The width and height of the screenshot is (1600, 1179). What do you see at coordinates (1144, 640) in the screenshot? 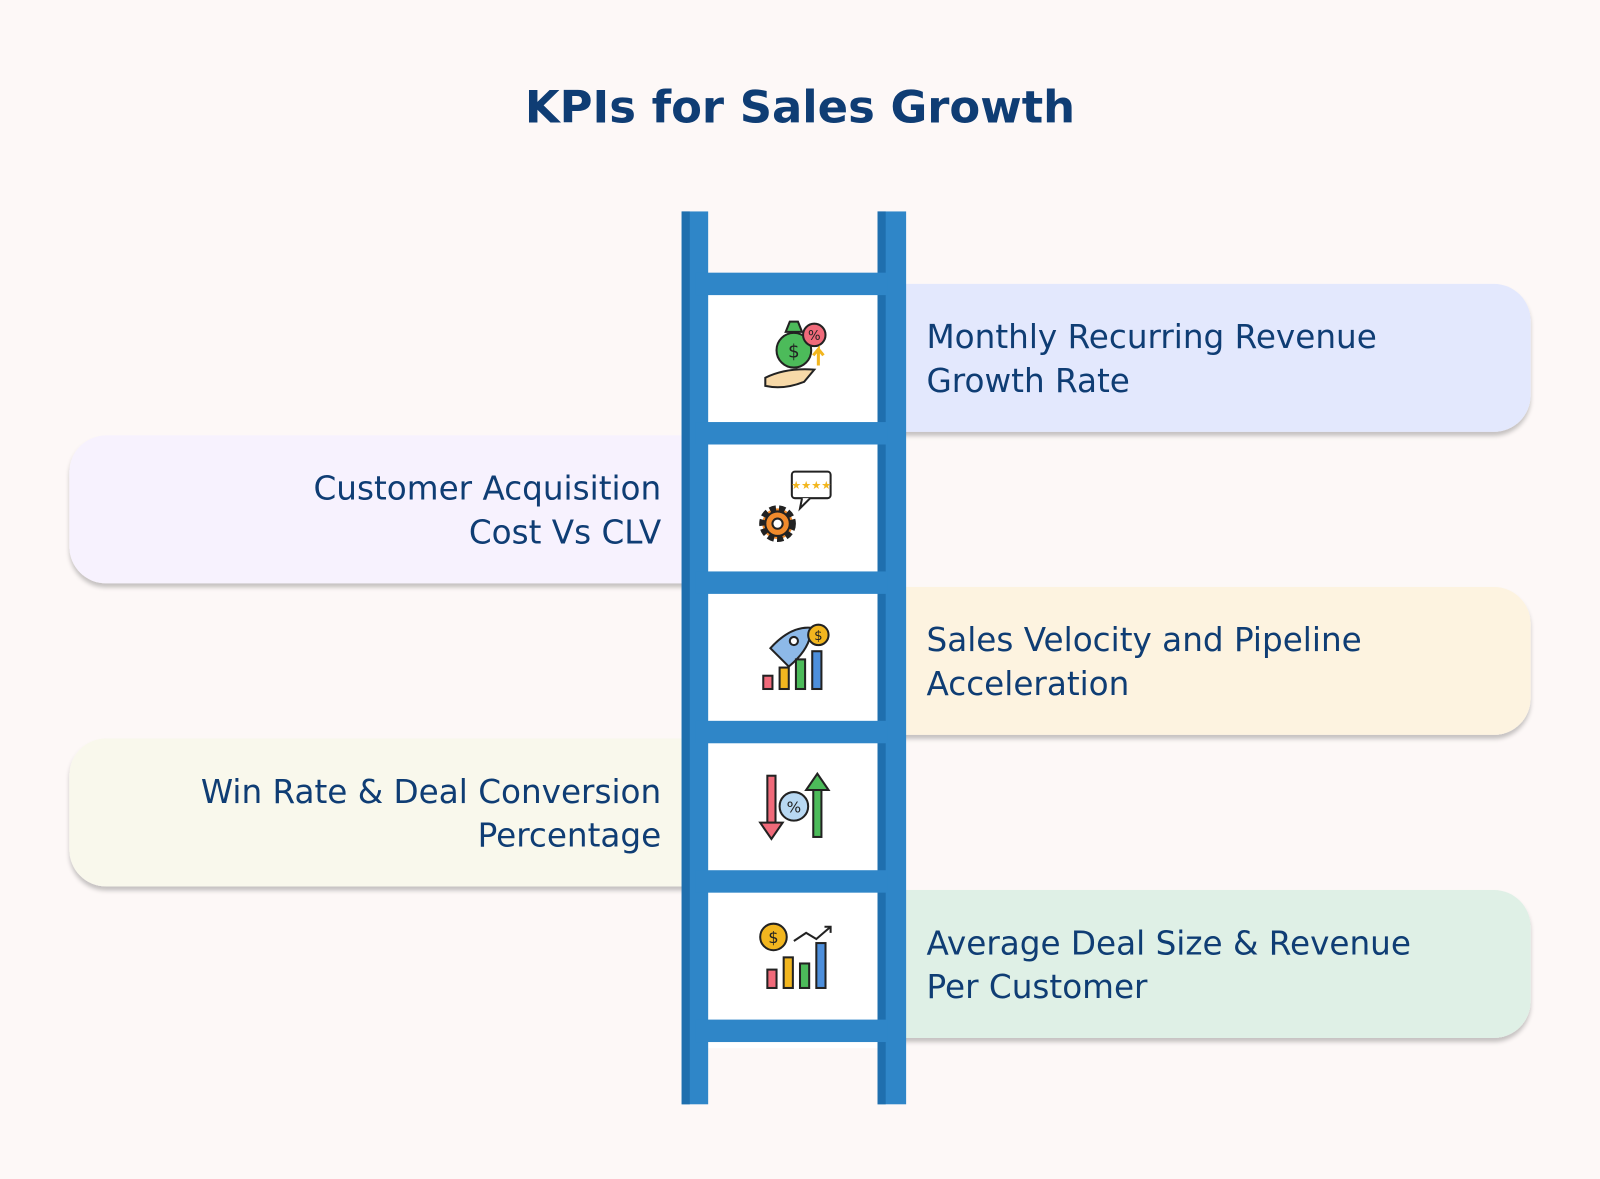
I see `card-label: Sales Velocity and Pipeline` at bounding box center [1144, 640].